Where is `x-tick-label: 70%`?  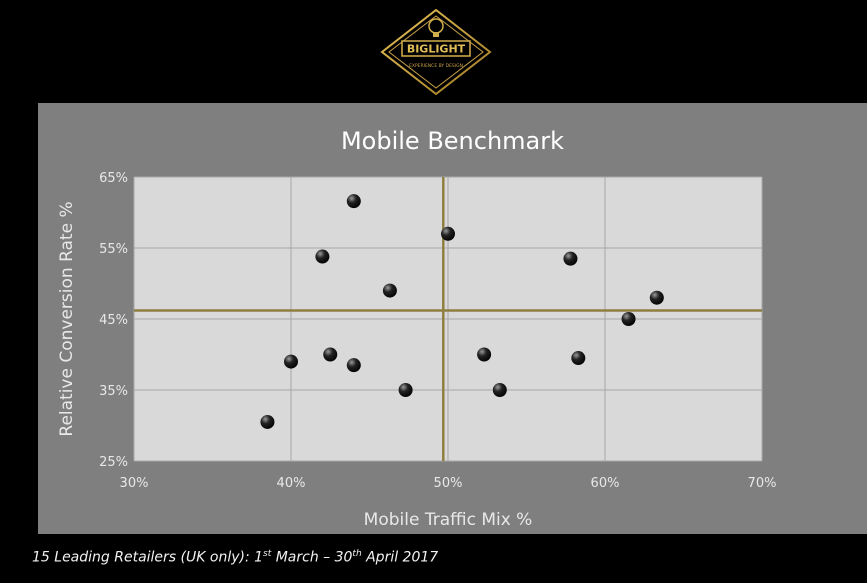 x-tick-label: 70% is located at coordinates (762, 483).